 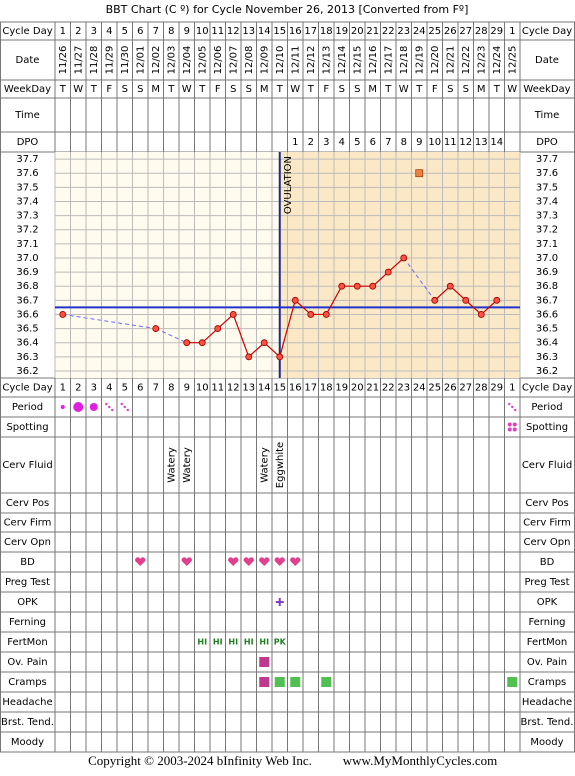 I want to click on day-cell: 21, so click(x=372, y=31).